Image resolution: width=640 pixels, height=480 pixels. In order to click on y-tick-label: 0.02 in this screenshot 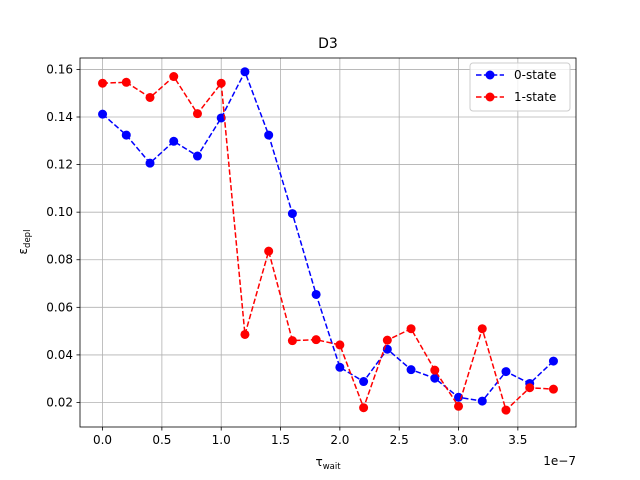, I will do `click(59, 402)`.